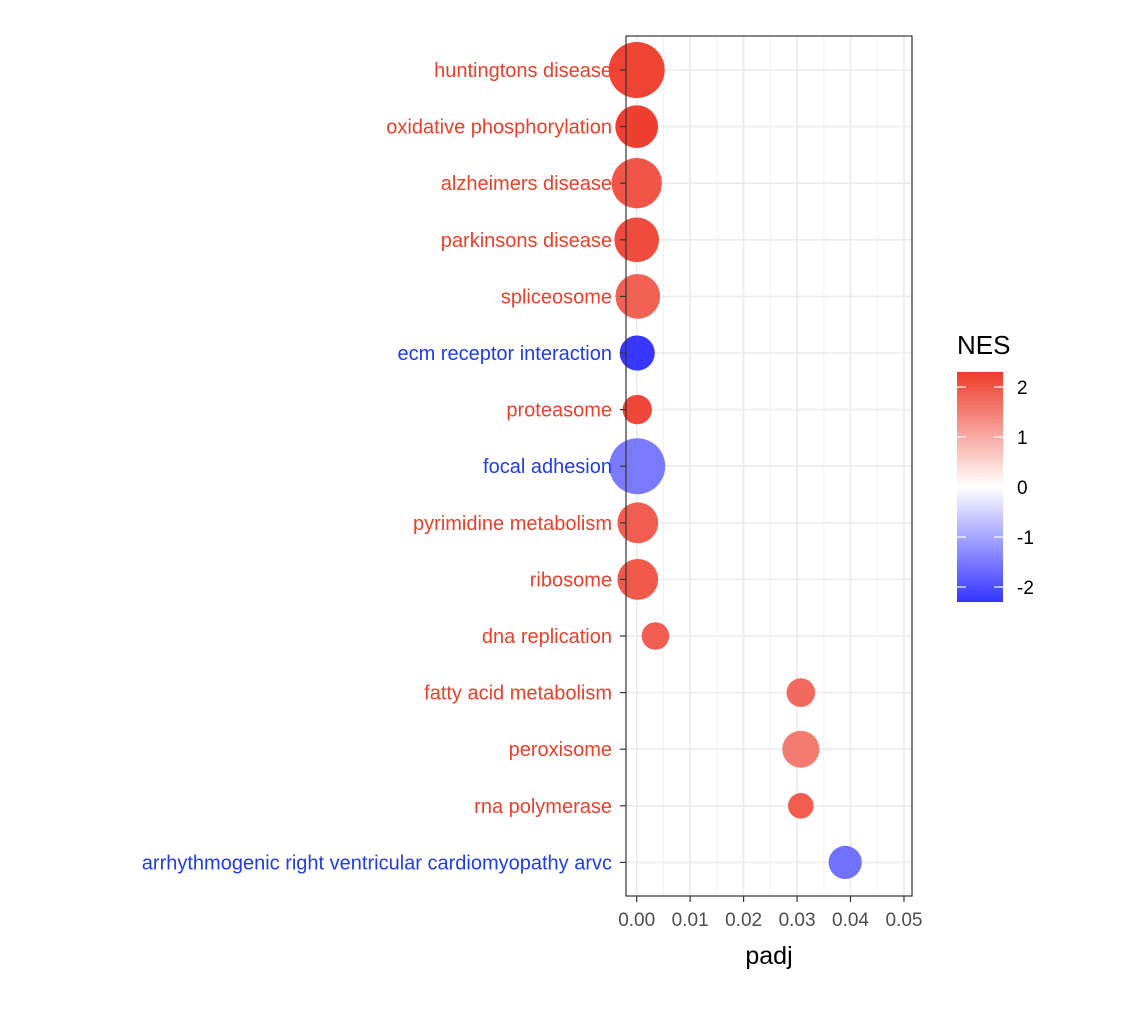  I want to click on y-tick-label: ecm receptor interaction, so click(504, 354).